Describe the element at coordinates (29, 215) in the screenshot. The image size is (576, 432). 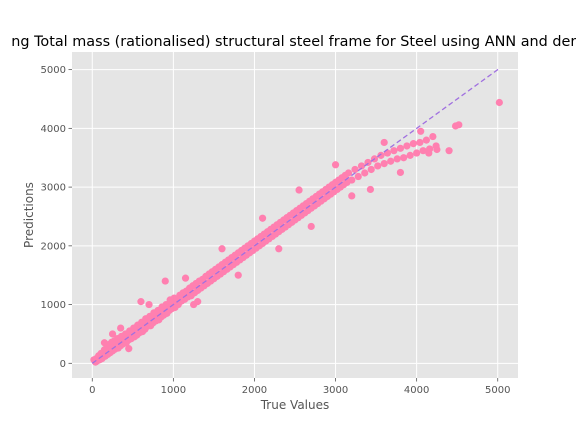
I see `y-axis-label: Predictions` at that location.